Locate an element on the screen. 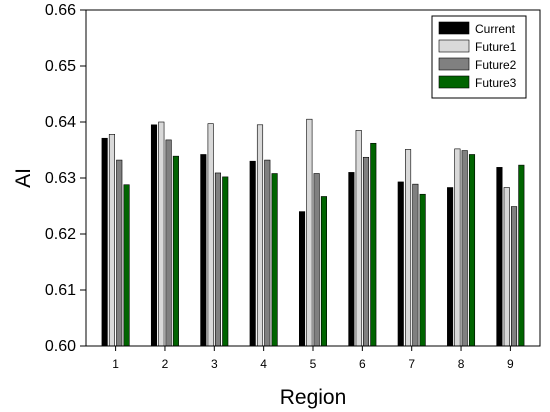 The image size is (550, 412). x-tick-label: 6 is located at coordinates (362, 364).